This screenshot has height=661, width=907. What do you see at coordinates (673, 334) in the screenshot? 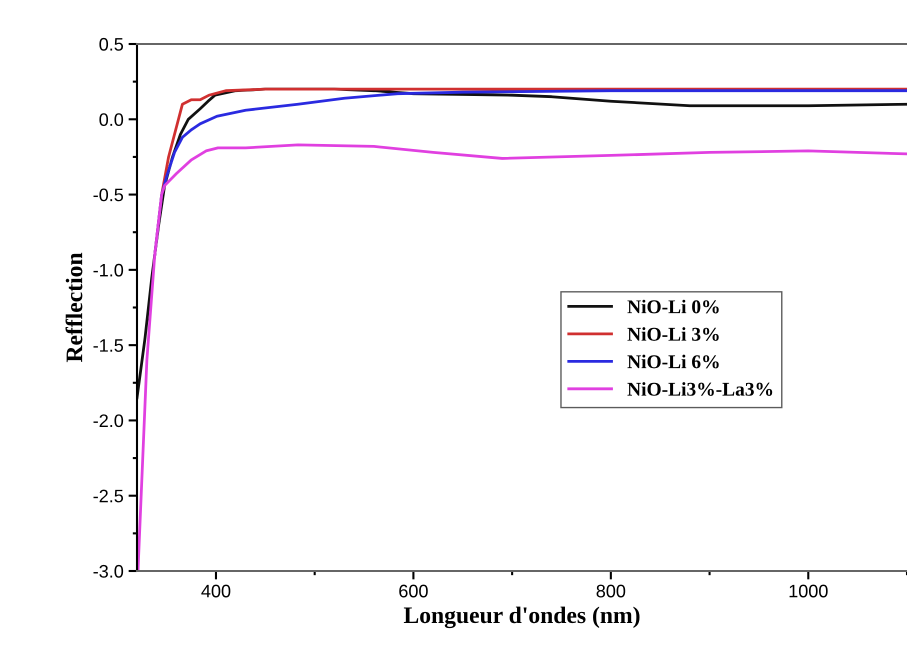
I see `legend-label: NiO-Li 3%` at bounding box center [673, 334].